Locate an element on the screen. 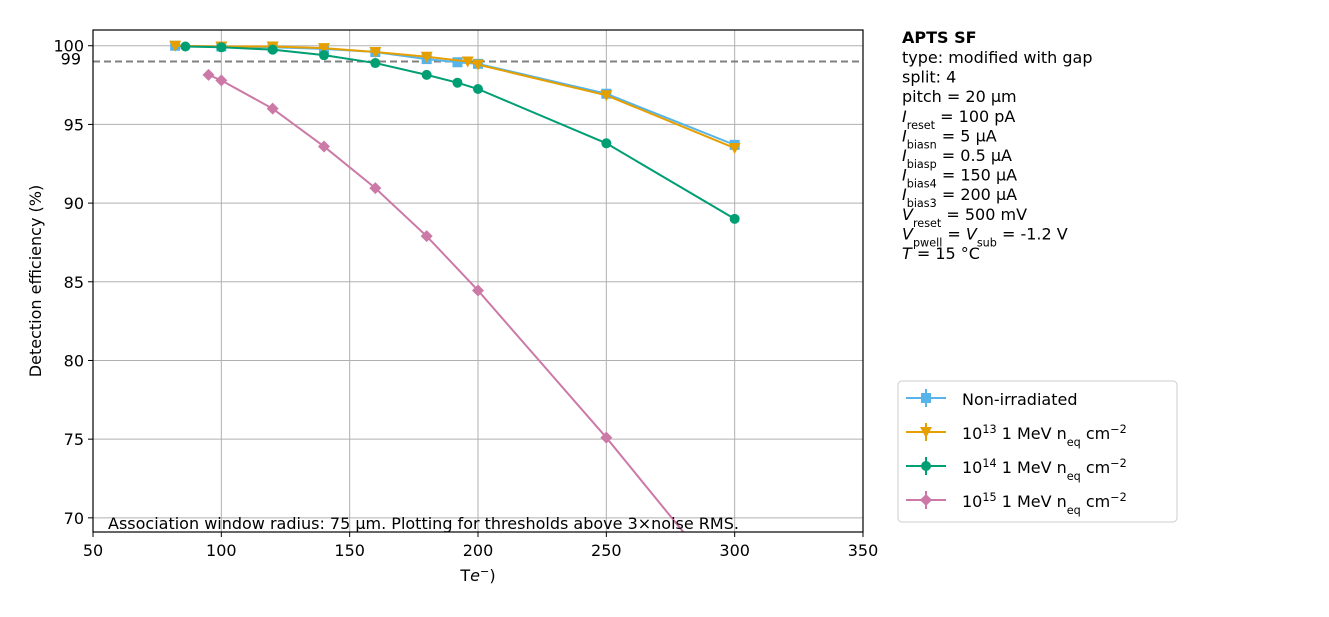  info-line: Ibias4 = 150 µA is located at coordinates (959, 178).